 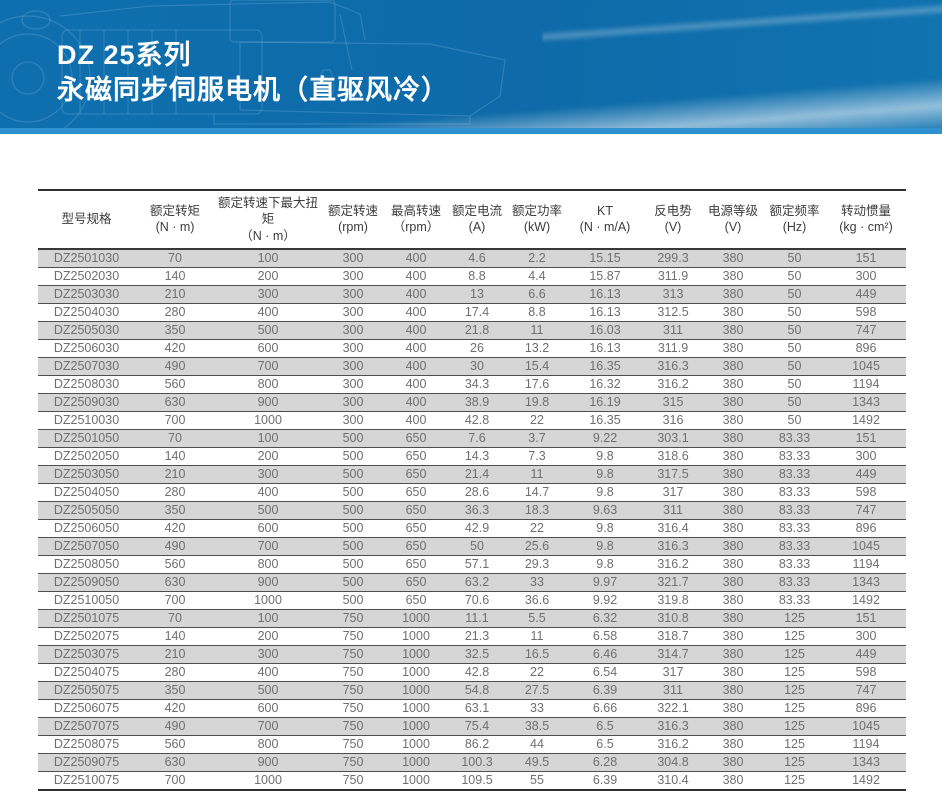 What do you see at coordinates (175, 456) in the screenshot?
I see `table-cell: 140` at bounding box center [175, 456].